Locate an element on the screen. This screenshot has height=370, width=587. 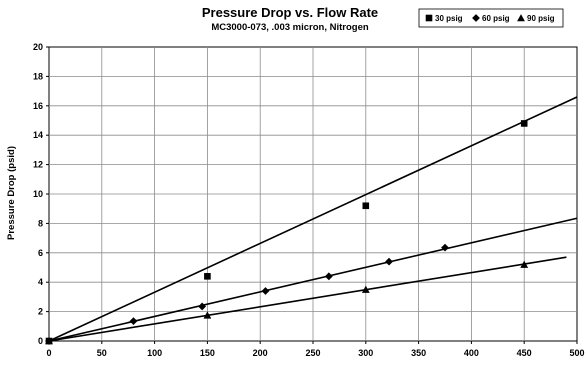
y-tick-label: 20 is located at coordinates (38, 47).